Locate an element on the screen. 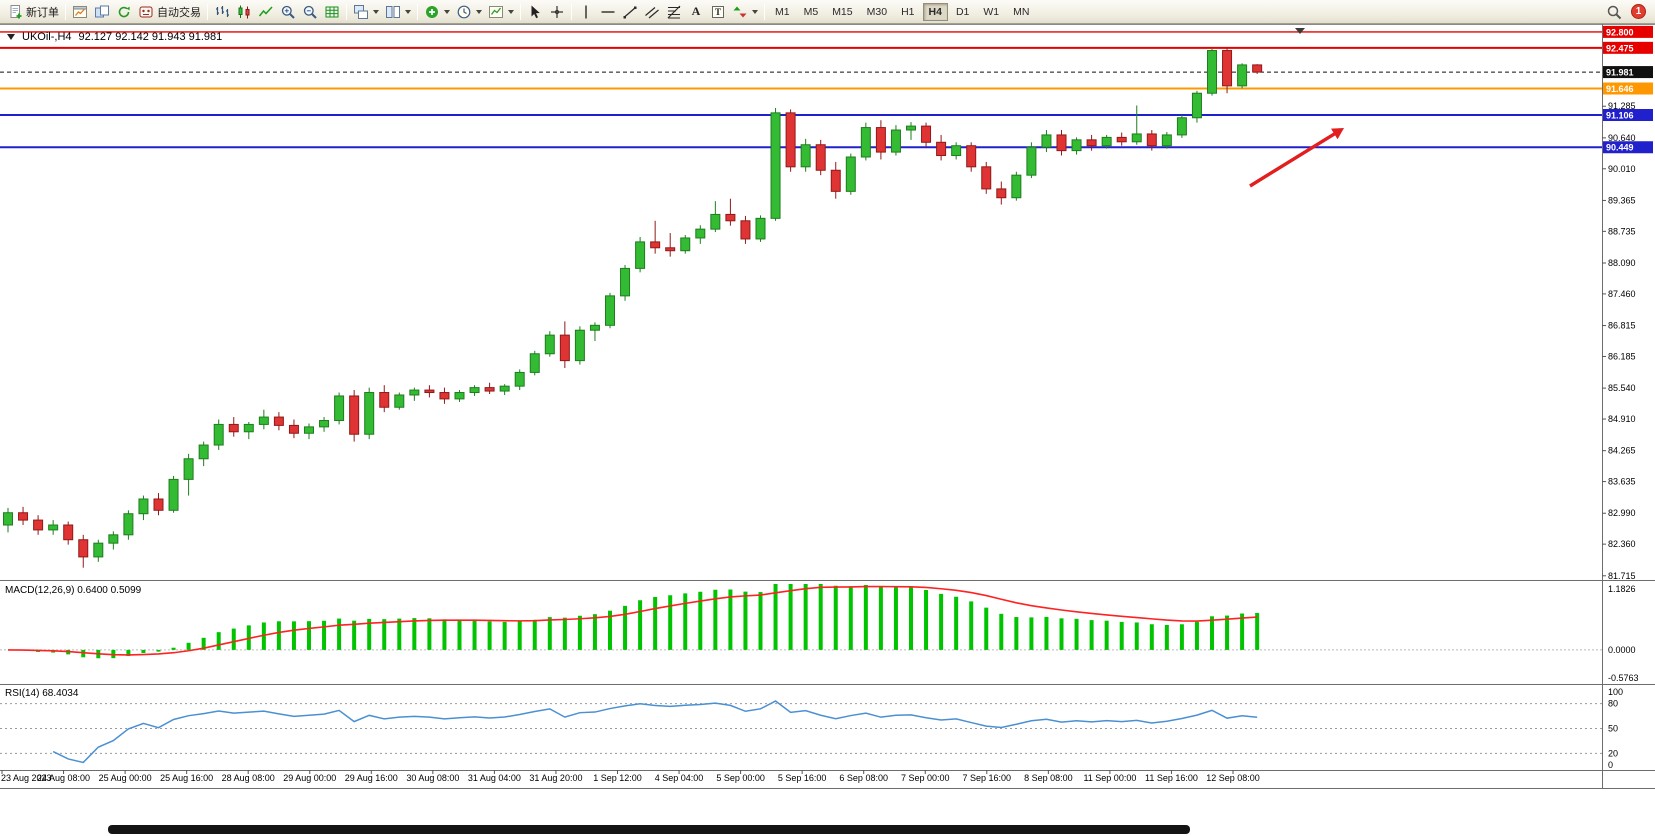 The image size is (1655, 836). price-tag-91.646 is located at coordinates (1628, 88).